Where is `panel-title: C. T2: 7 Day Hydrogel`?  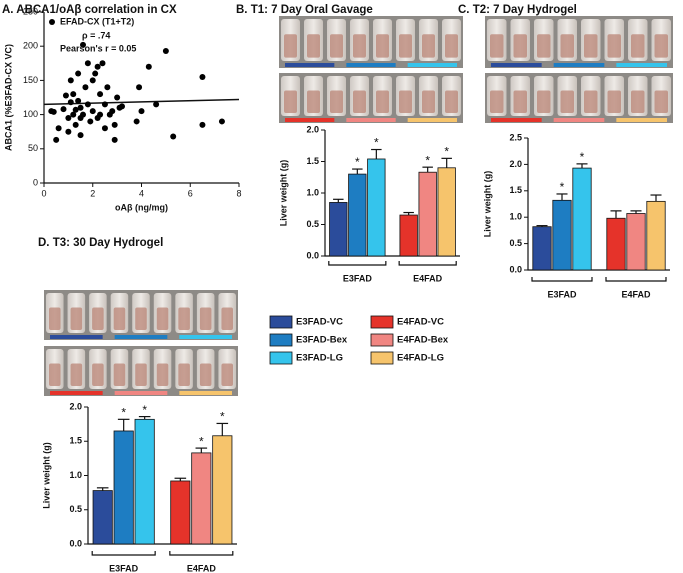
panel-title: C. T2: 7 Day Hydrogel is located at coordinates (517, 10).